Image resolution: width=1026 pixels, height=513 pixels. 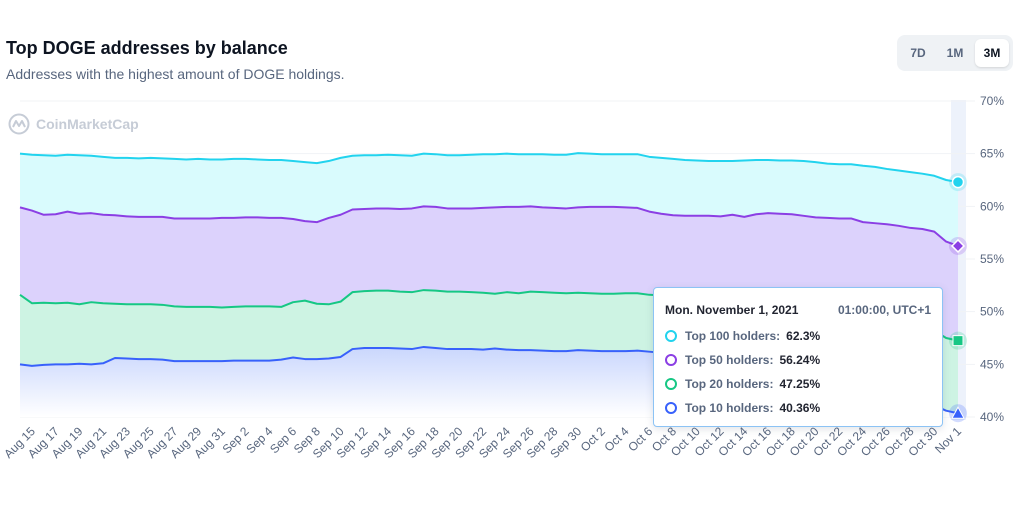 What do you see at coordinates (800, 384) in the screenshot?
I see `tooltip-row-value: 47.25%` at bounding box center [800, 384].